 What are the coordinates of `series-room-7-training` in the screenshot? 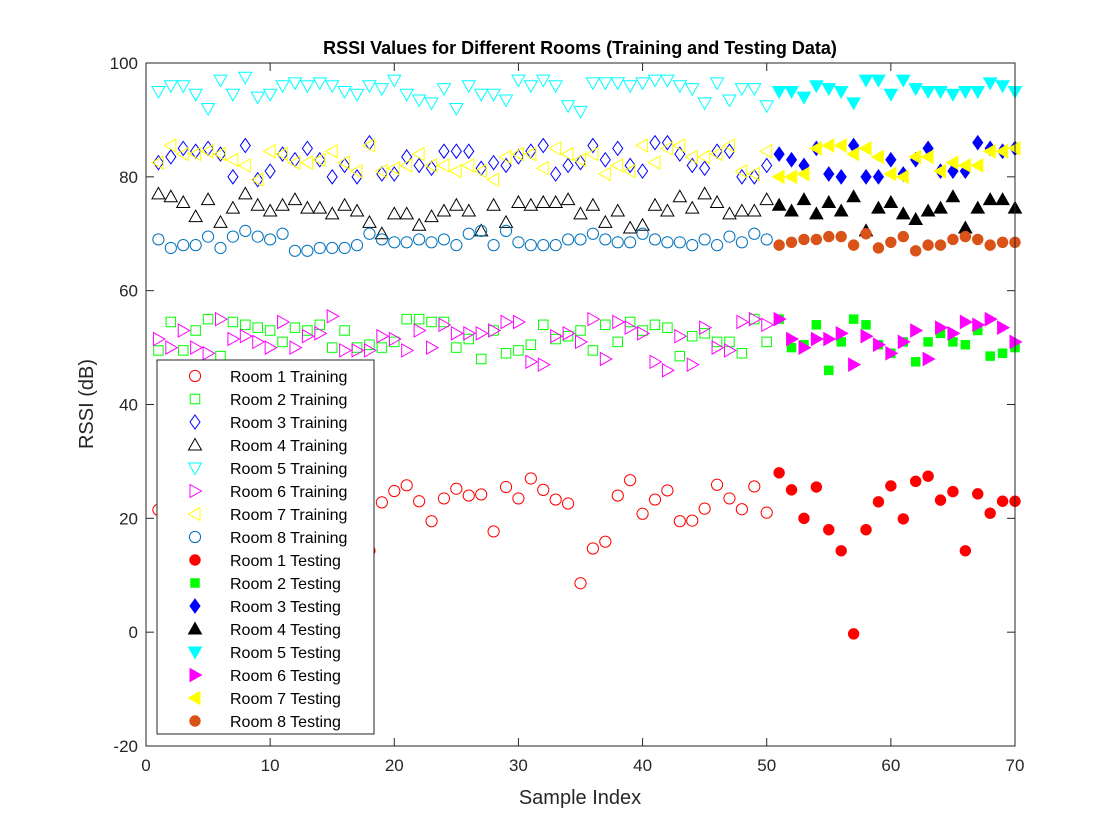 It's located at (461, 163).